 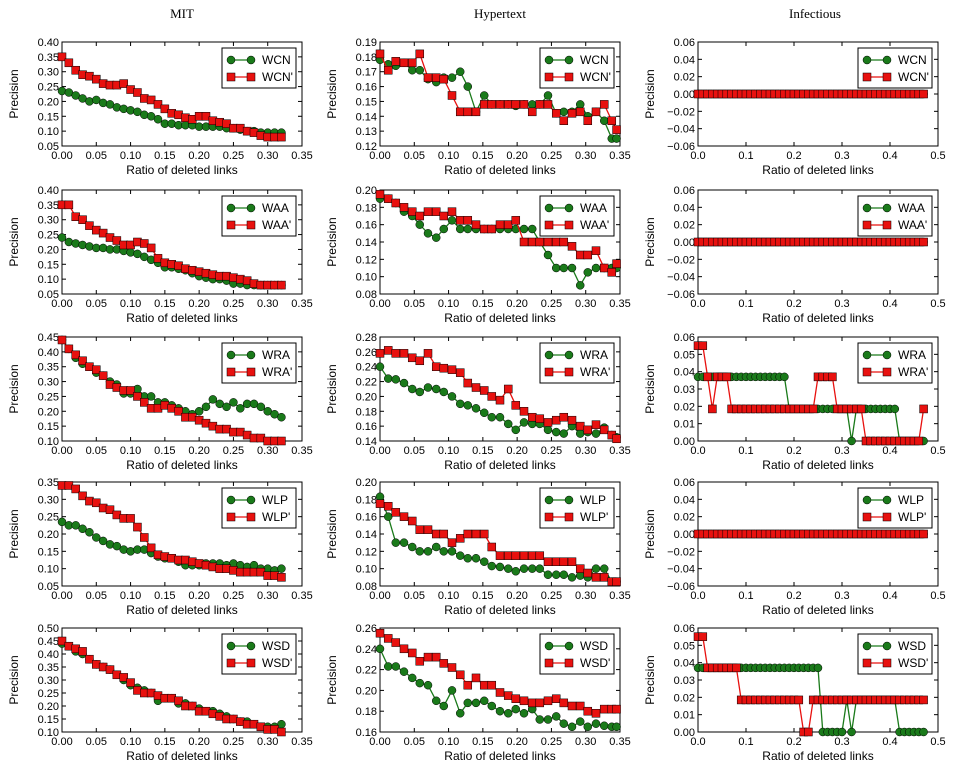 I want to click on column-title-hypertext: Hypertext, so click(x=500, y=13).